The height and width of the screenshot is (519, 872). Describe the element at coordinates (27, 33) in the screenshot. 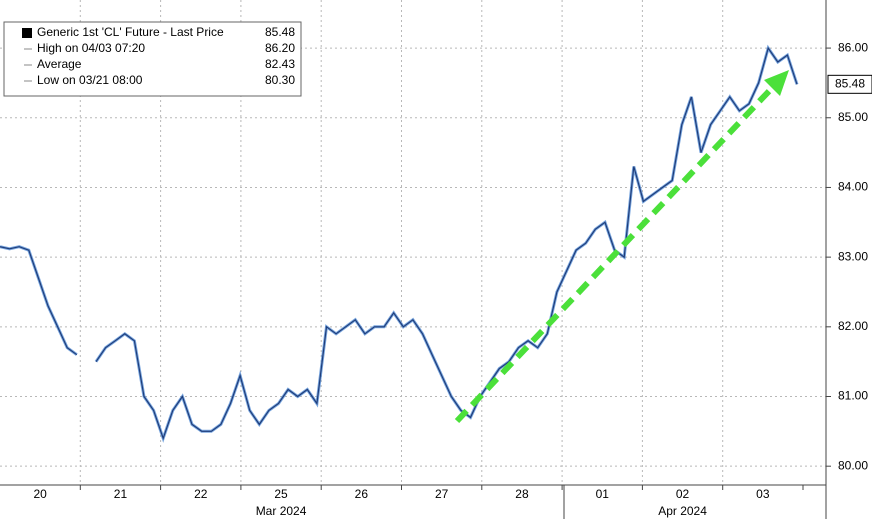

I see `legend-swatch` at that location.